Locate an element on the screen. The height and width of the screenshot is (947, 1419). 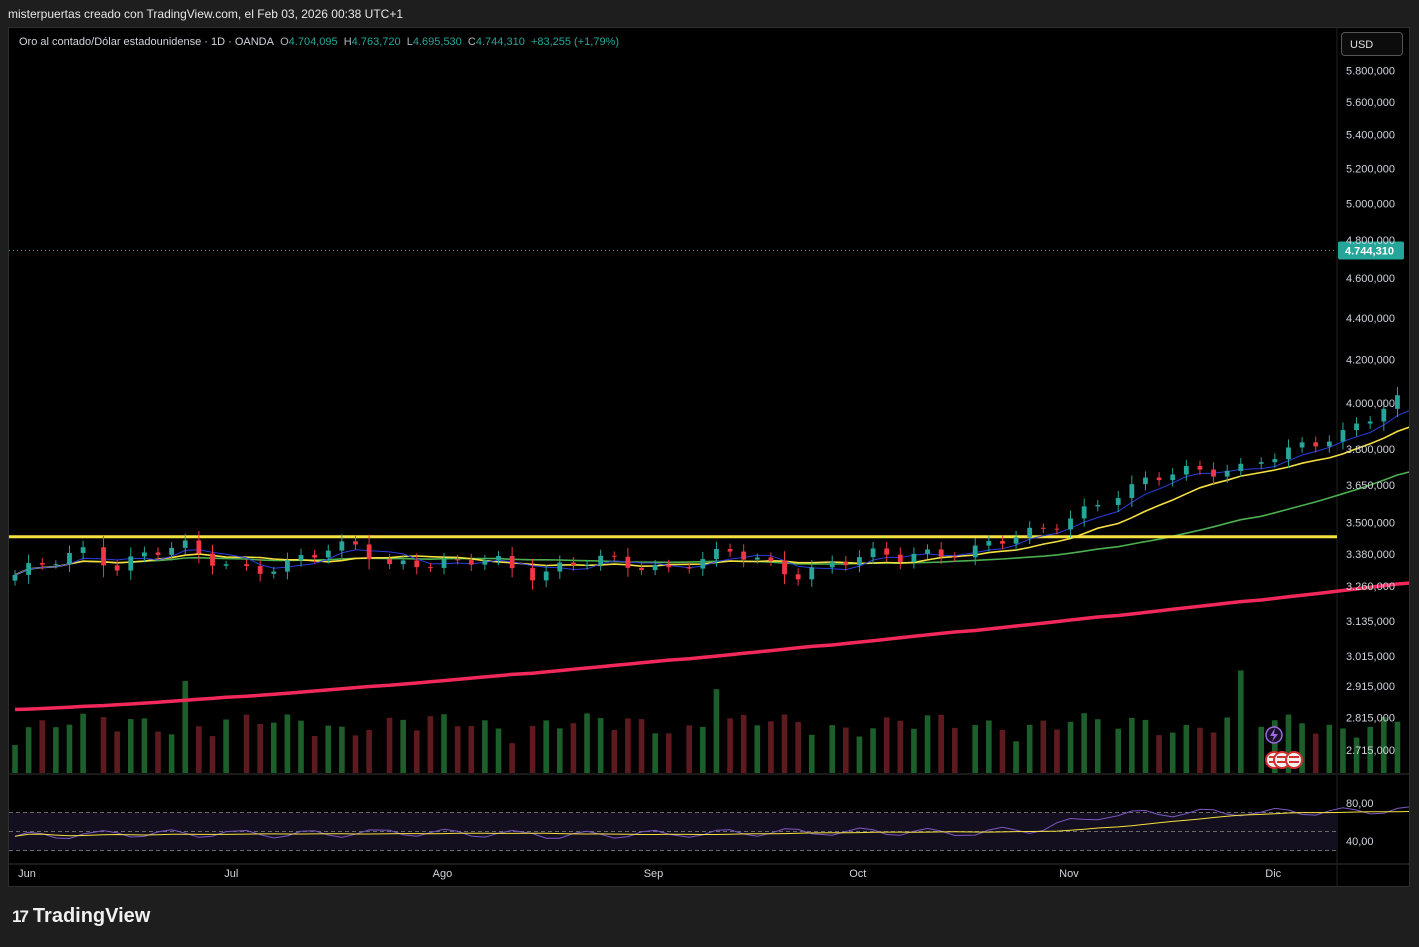
last-price-tag is located at coordinates (1371, 250).